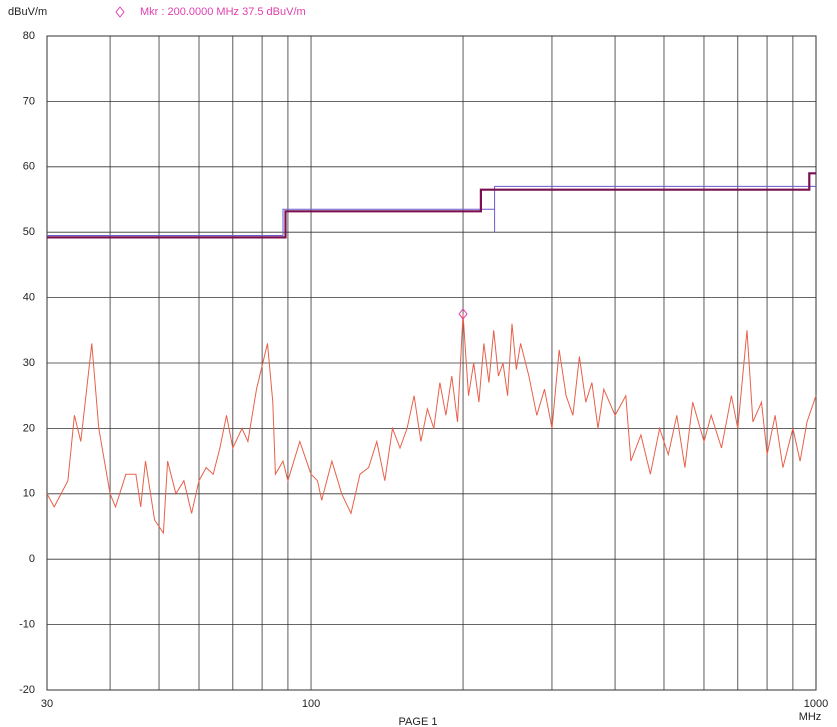 The height and width of the screenshot is (727, 837). Describe the element at coordinates (29, 232) in the screenshot. I see `y-tick-label: 50` at that location.